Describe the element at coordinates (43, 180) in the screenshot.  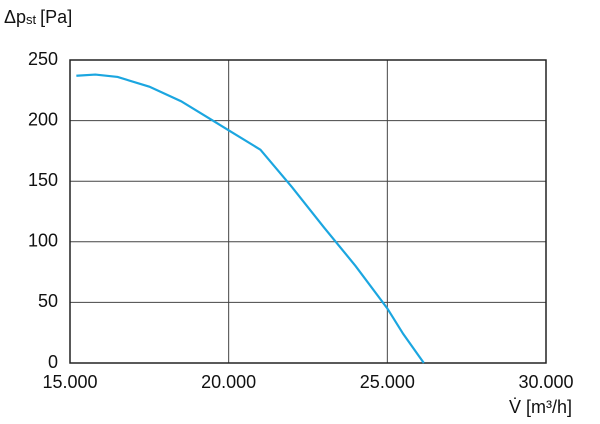
I see `y-tick-label: 150` at that location.